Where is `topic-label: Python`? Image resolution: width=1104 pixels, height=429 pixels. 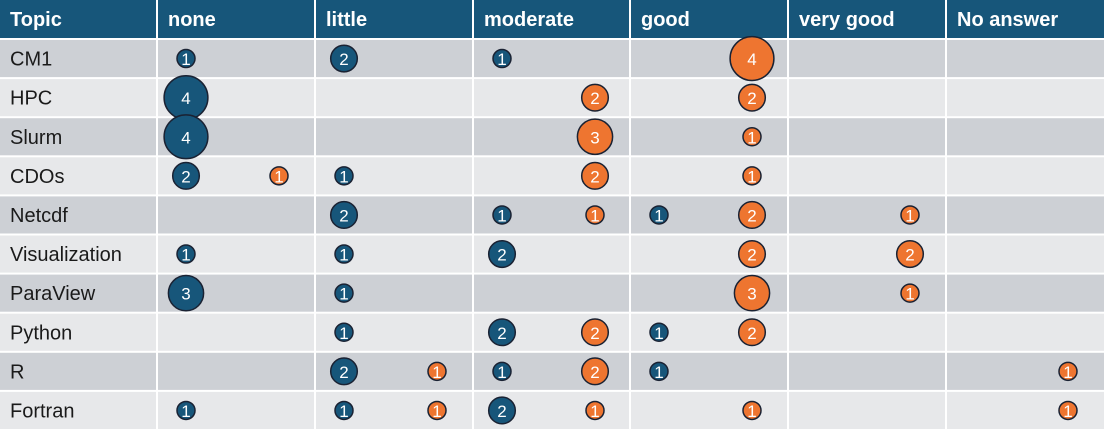
topic-label: Python is located at coordinates (41, 333).